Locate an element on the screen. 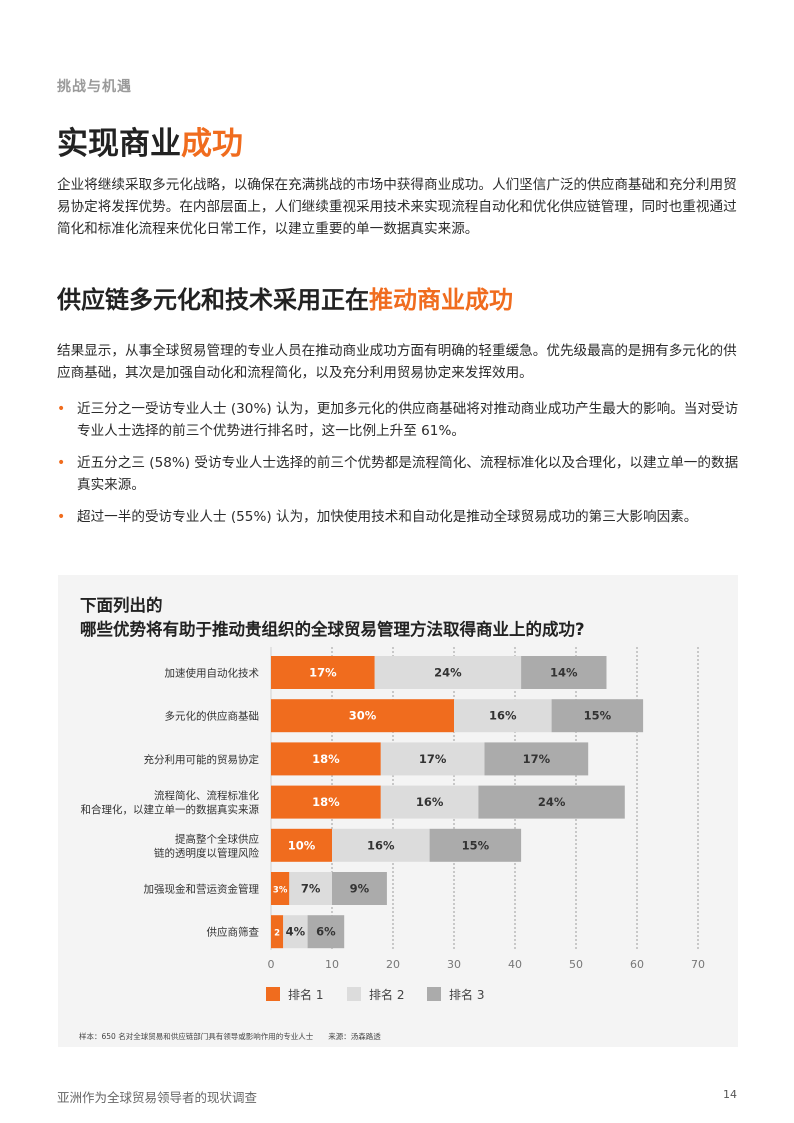 This screenshot has width=794, height=1123. bar-value-label: 3% is located at coordinates (280, 891).